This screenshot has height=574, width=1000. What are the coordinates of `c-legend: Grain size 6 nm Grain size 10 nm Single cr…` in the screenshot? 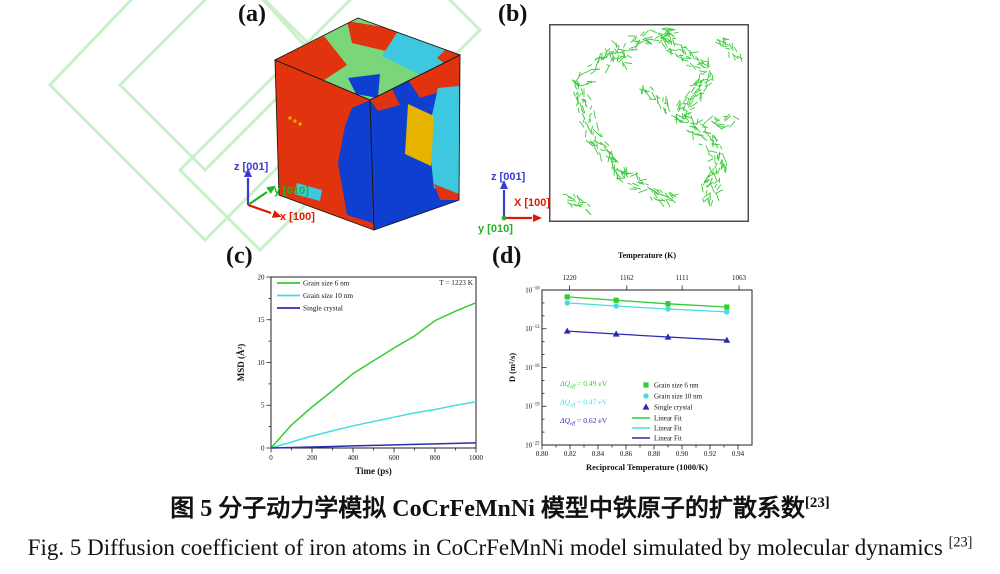 It's located at (315, 296).